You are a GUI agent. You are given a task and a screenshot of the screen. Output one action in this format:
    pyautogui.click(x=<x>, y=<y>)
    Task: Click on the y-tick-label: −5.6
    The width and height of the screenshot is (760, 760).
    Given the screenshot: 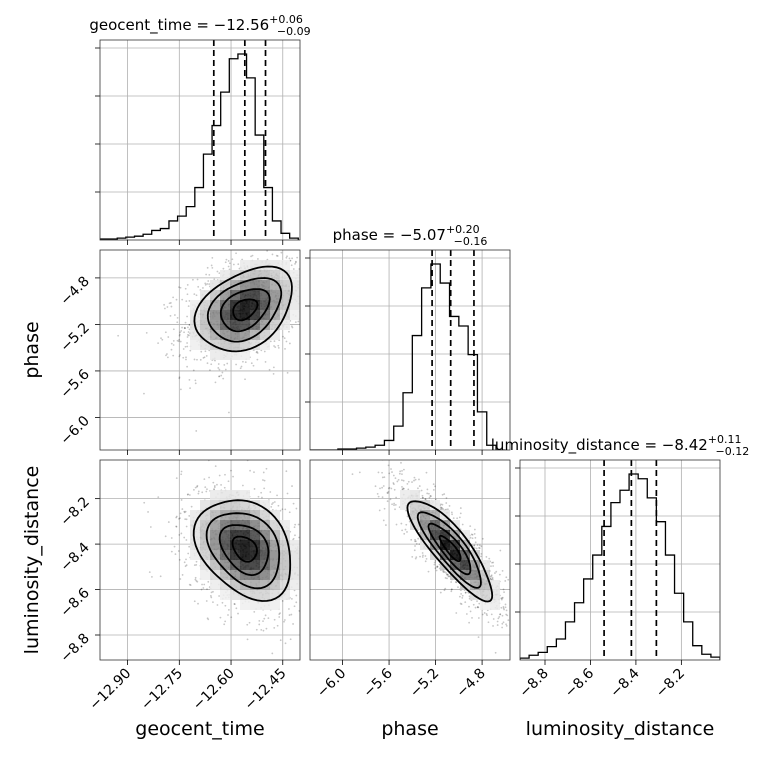 What is the action you would take?
    pyautogui.click(x=74, y=383)
    